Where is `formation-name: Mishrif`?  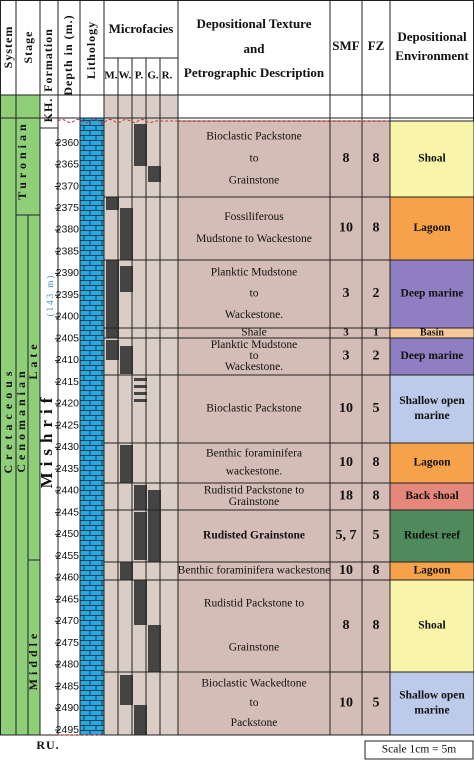 formation-name: Mishrif is located at coordinates (46, 440).